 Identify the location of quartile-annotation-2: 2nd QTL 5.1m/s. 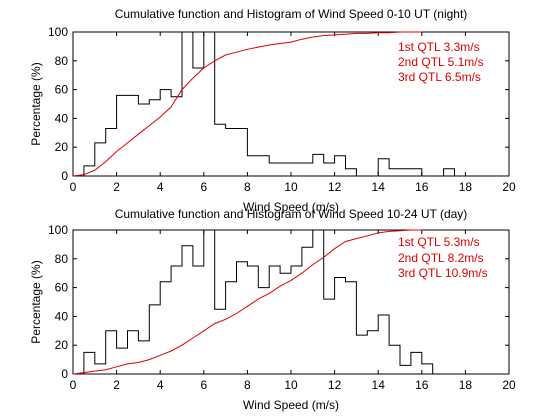
(441, 62).